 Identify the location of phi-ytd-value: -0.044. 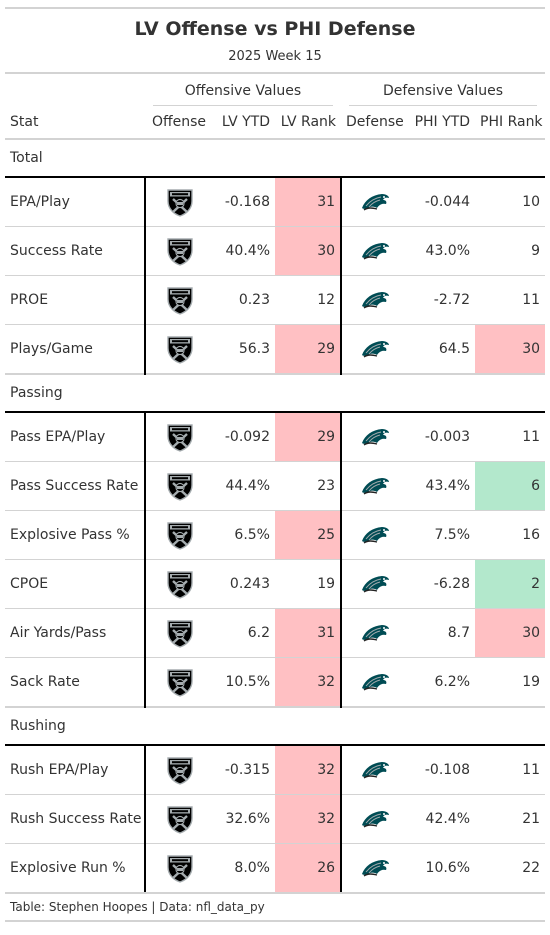
(441, 202).